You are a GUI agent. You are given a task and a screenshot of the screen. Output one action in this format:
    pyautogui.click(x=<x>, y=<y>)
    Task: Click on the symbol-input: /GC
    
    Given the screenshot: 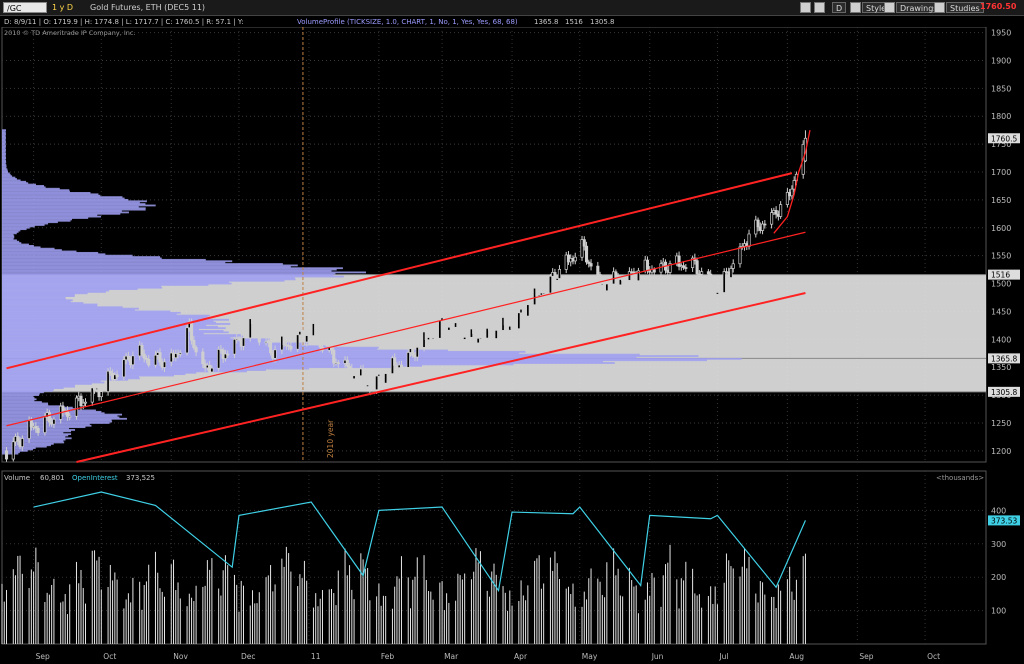 What is the action you would take?
    pyautogui.click(x=25, y=7)
    